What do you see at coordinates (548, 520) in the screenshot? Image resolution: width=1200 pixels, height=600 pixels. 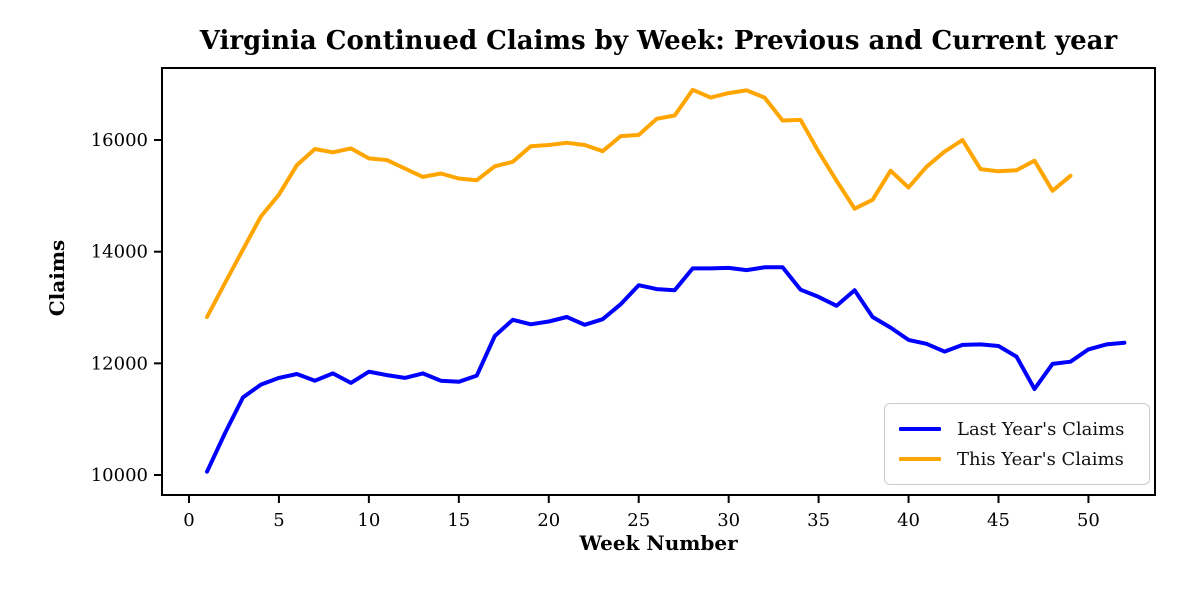 I see `x-tick-label: 20` at bounding box center [548, 520].